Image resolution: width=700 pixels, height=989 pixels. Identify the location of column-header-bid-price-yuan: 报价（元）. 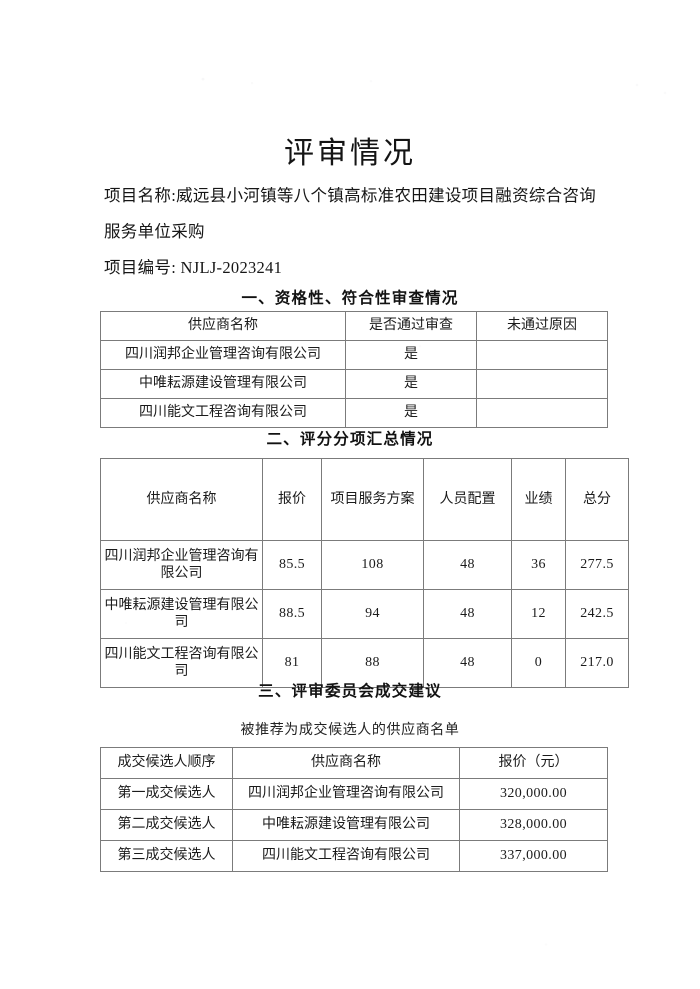
(533, 763).